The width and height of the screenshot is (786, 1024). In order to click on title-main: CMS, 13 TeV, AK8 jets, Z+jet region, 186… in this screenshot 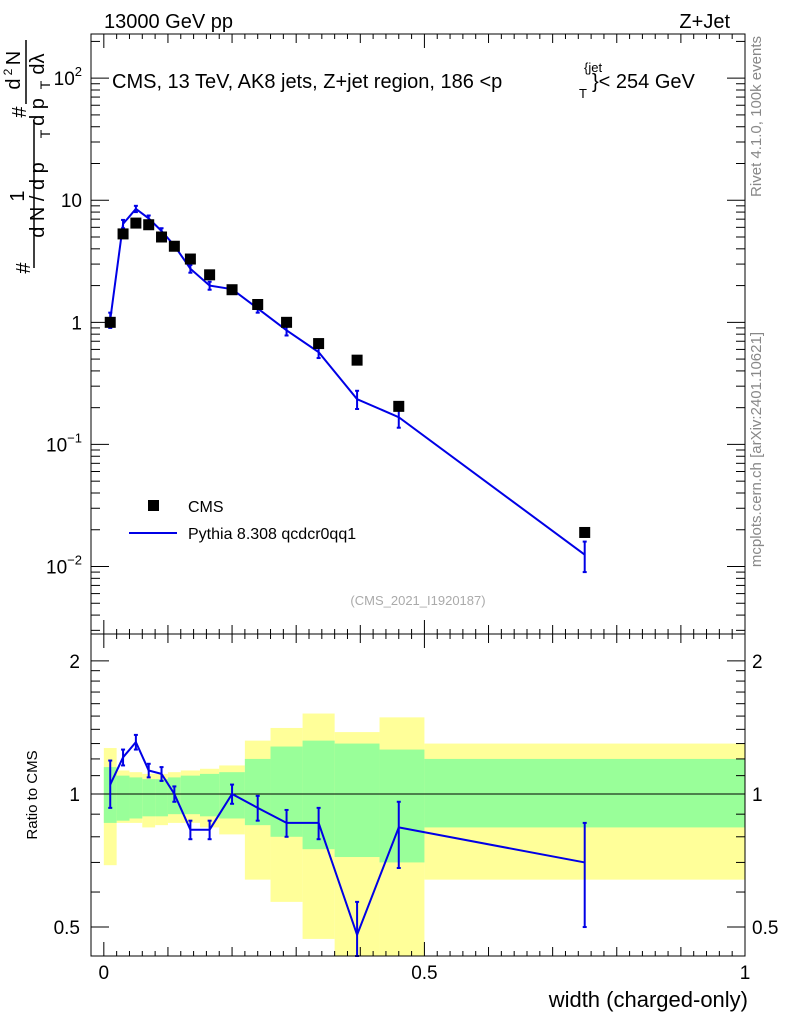, I will do `click(307, 82)`.